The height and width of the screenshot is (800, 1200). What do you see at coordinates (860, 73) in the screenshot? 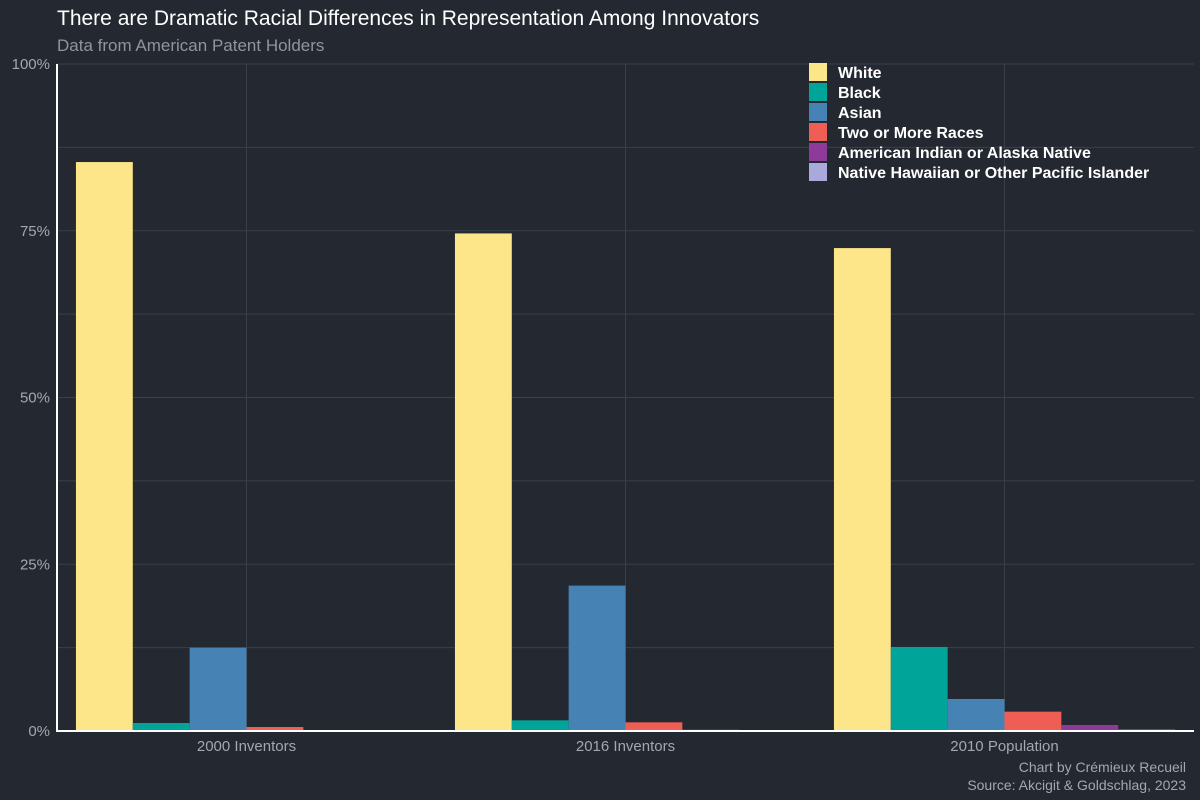
I see `legend-label: White` at bounding box center [860, 73].